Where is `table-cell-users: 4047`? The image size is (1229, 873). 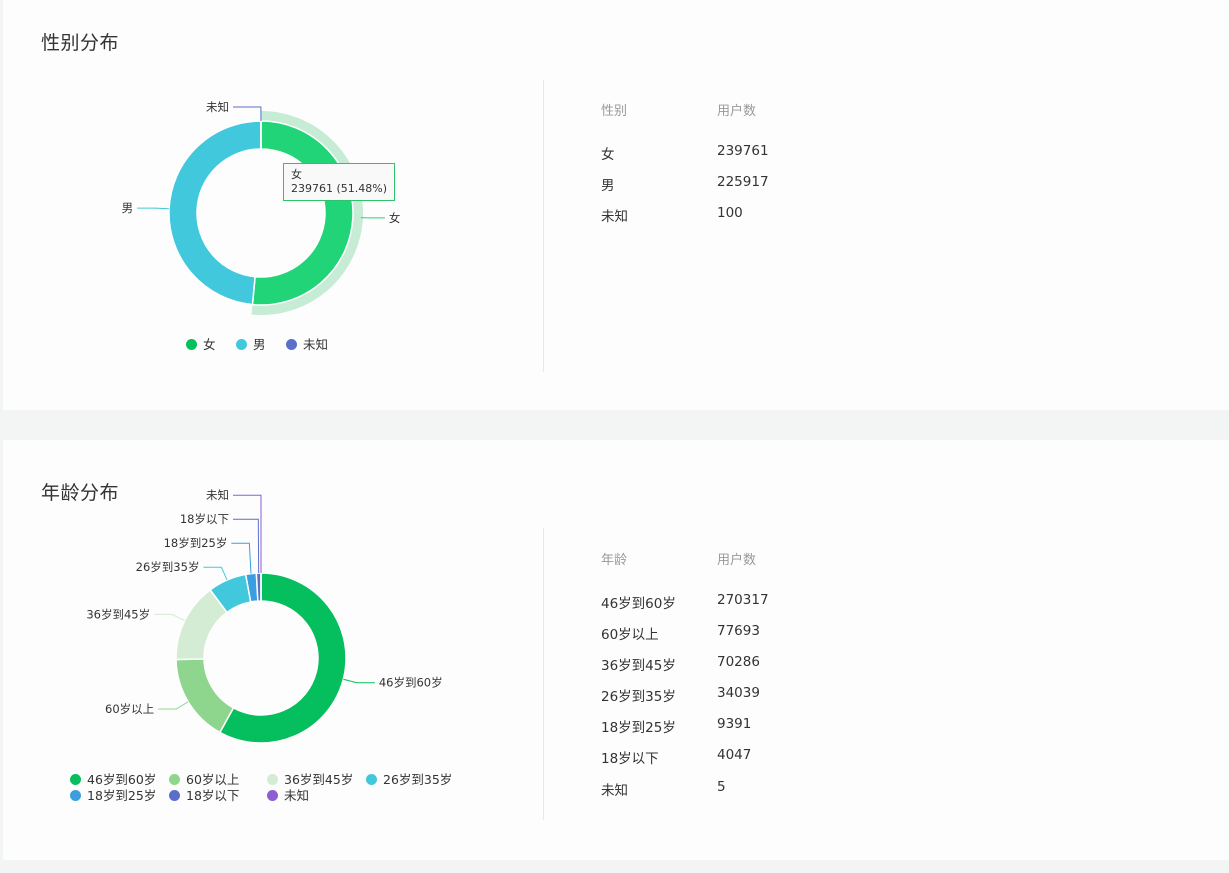 table-cell-users: 4047 is located at coordinates (734, 755).